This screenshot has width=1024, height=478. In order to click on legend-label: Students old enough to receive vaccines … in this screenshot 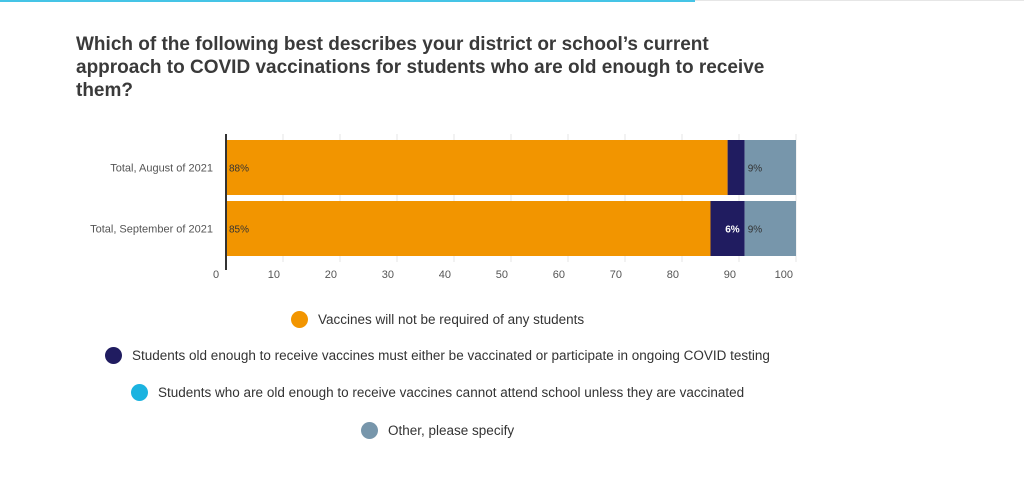, I will do `click(451, 355)`.